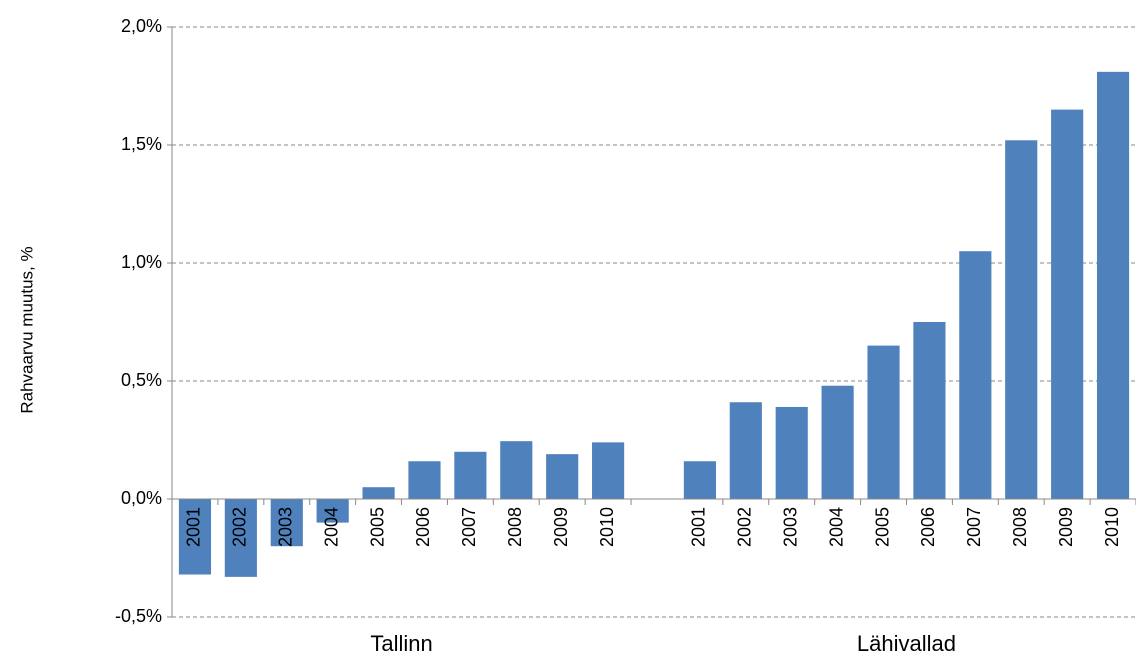 The width and height of the screenshot is (1136, 656). Describe the element at coordinates (906, 643) in the screenshot. I see `group-label: Lähivallad` at that location.